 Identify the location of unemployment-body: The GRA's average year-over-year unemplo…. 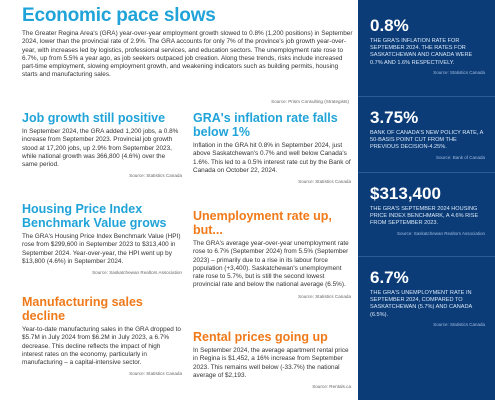
(271, 264).